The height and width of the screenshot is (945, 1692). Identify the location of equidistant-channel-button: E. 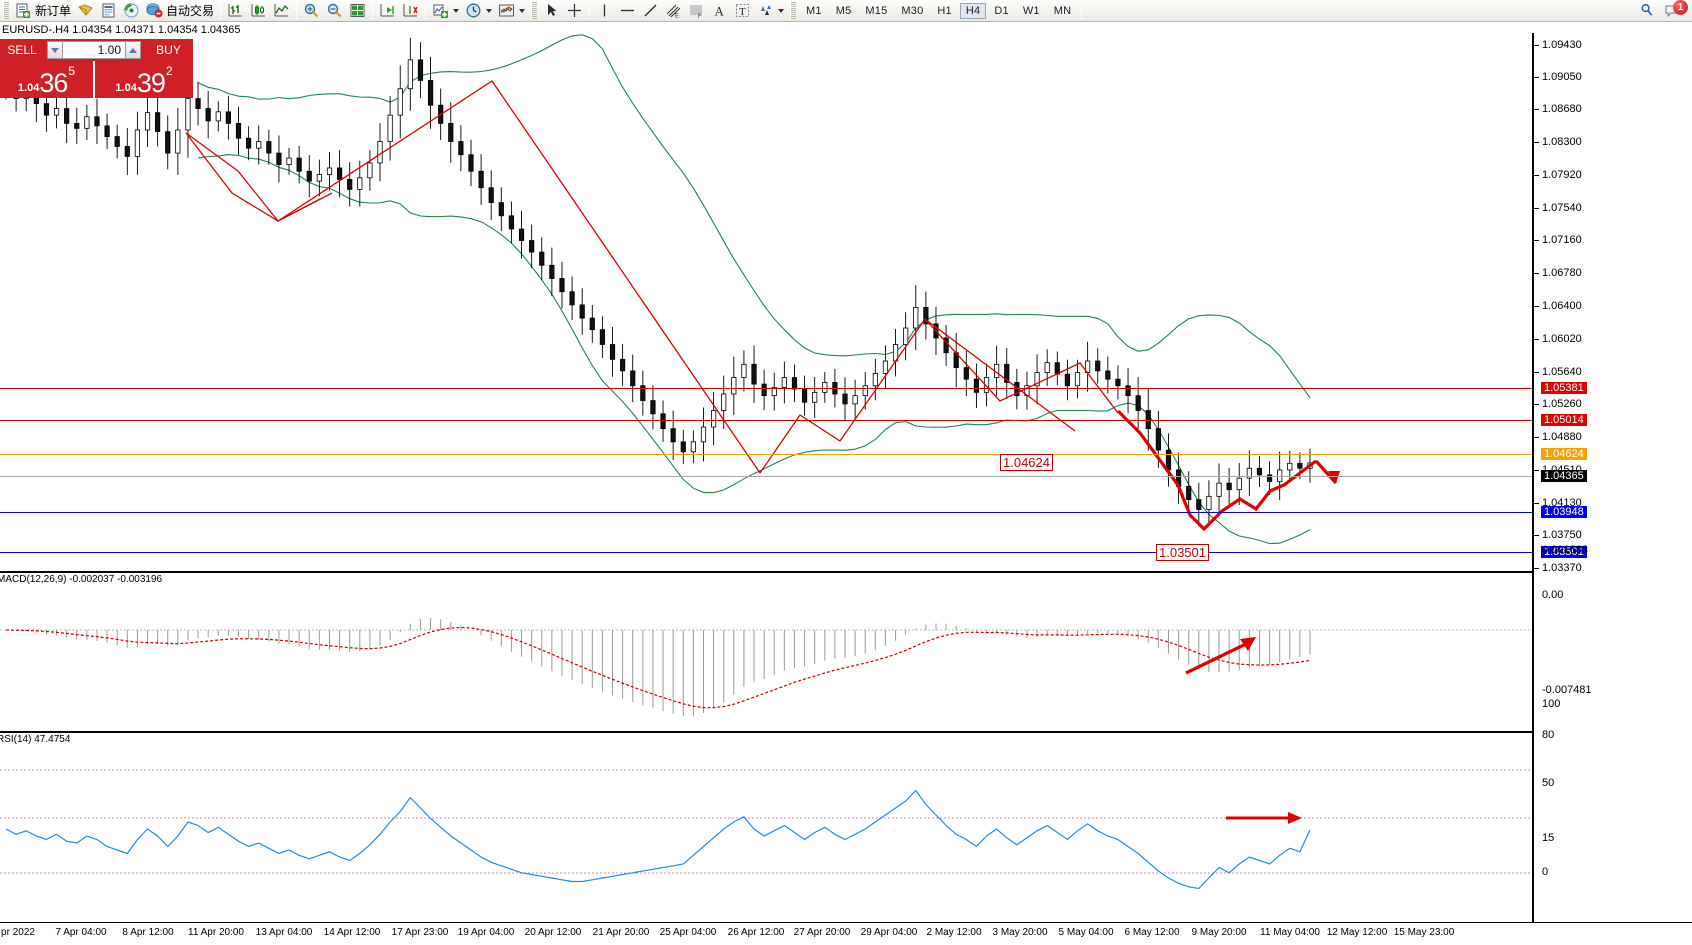
(673, 11).